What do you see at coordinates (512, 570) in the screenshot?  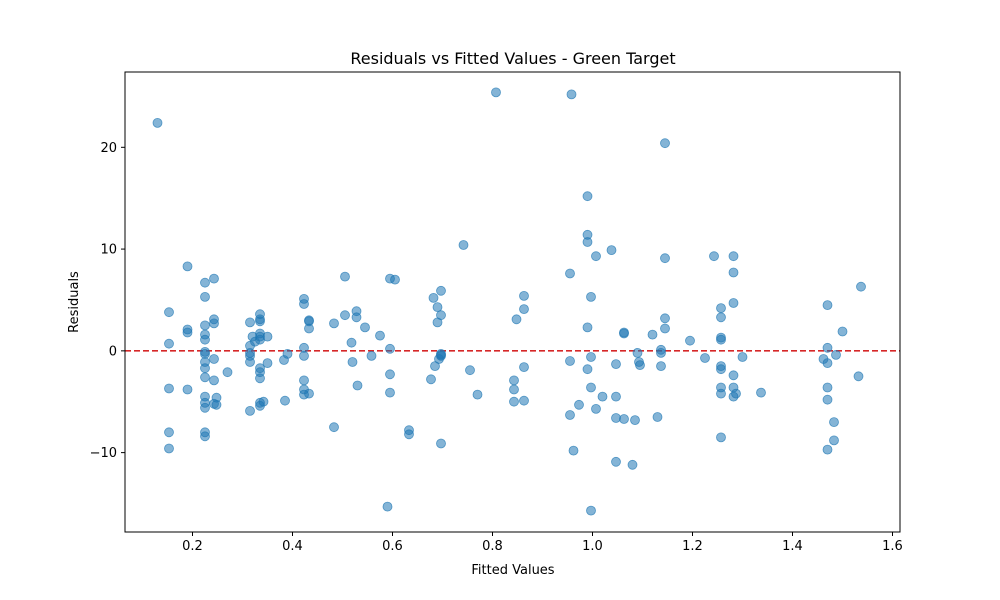 I see `x-axis-label: Fitted Values` at bounding box center [512, 570].